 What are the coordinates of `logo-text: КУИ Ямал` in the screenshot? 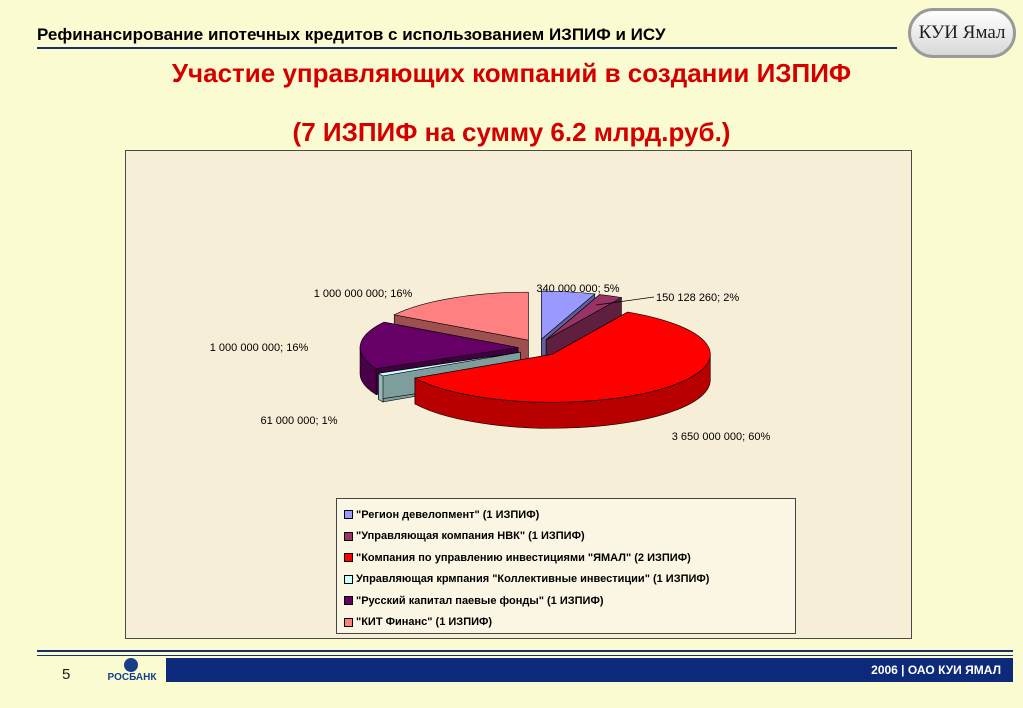 It's located at (962, 32).